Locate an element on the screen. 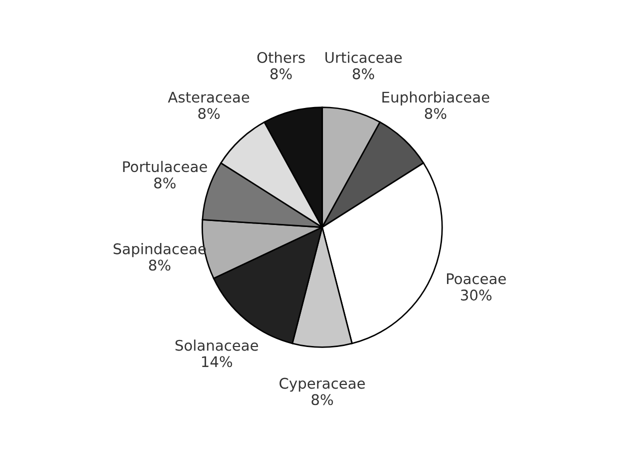  slice-label: Portulaceae is located at coordinates (165, 166).